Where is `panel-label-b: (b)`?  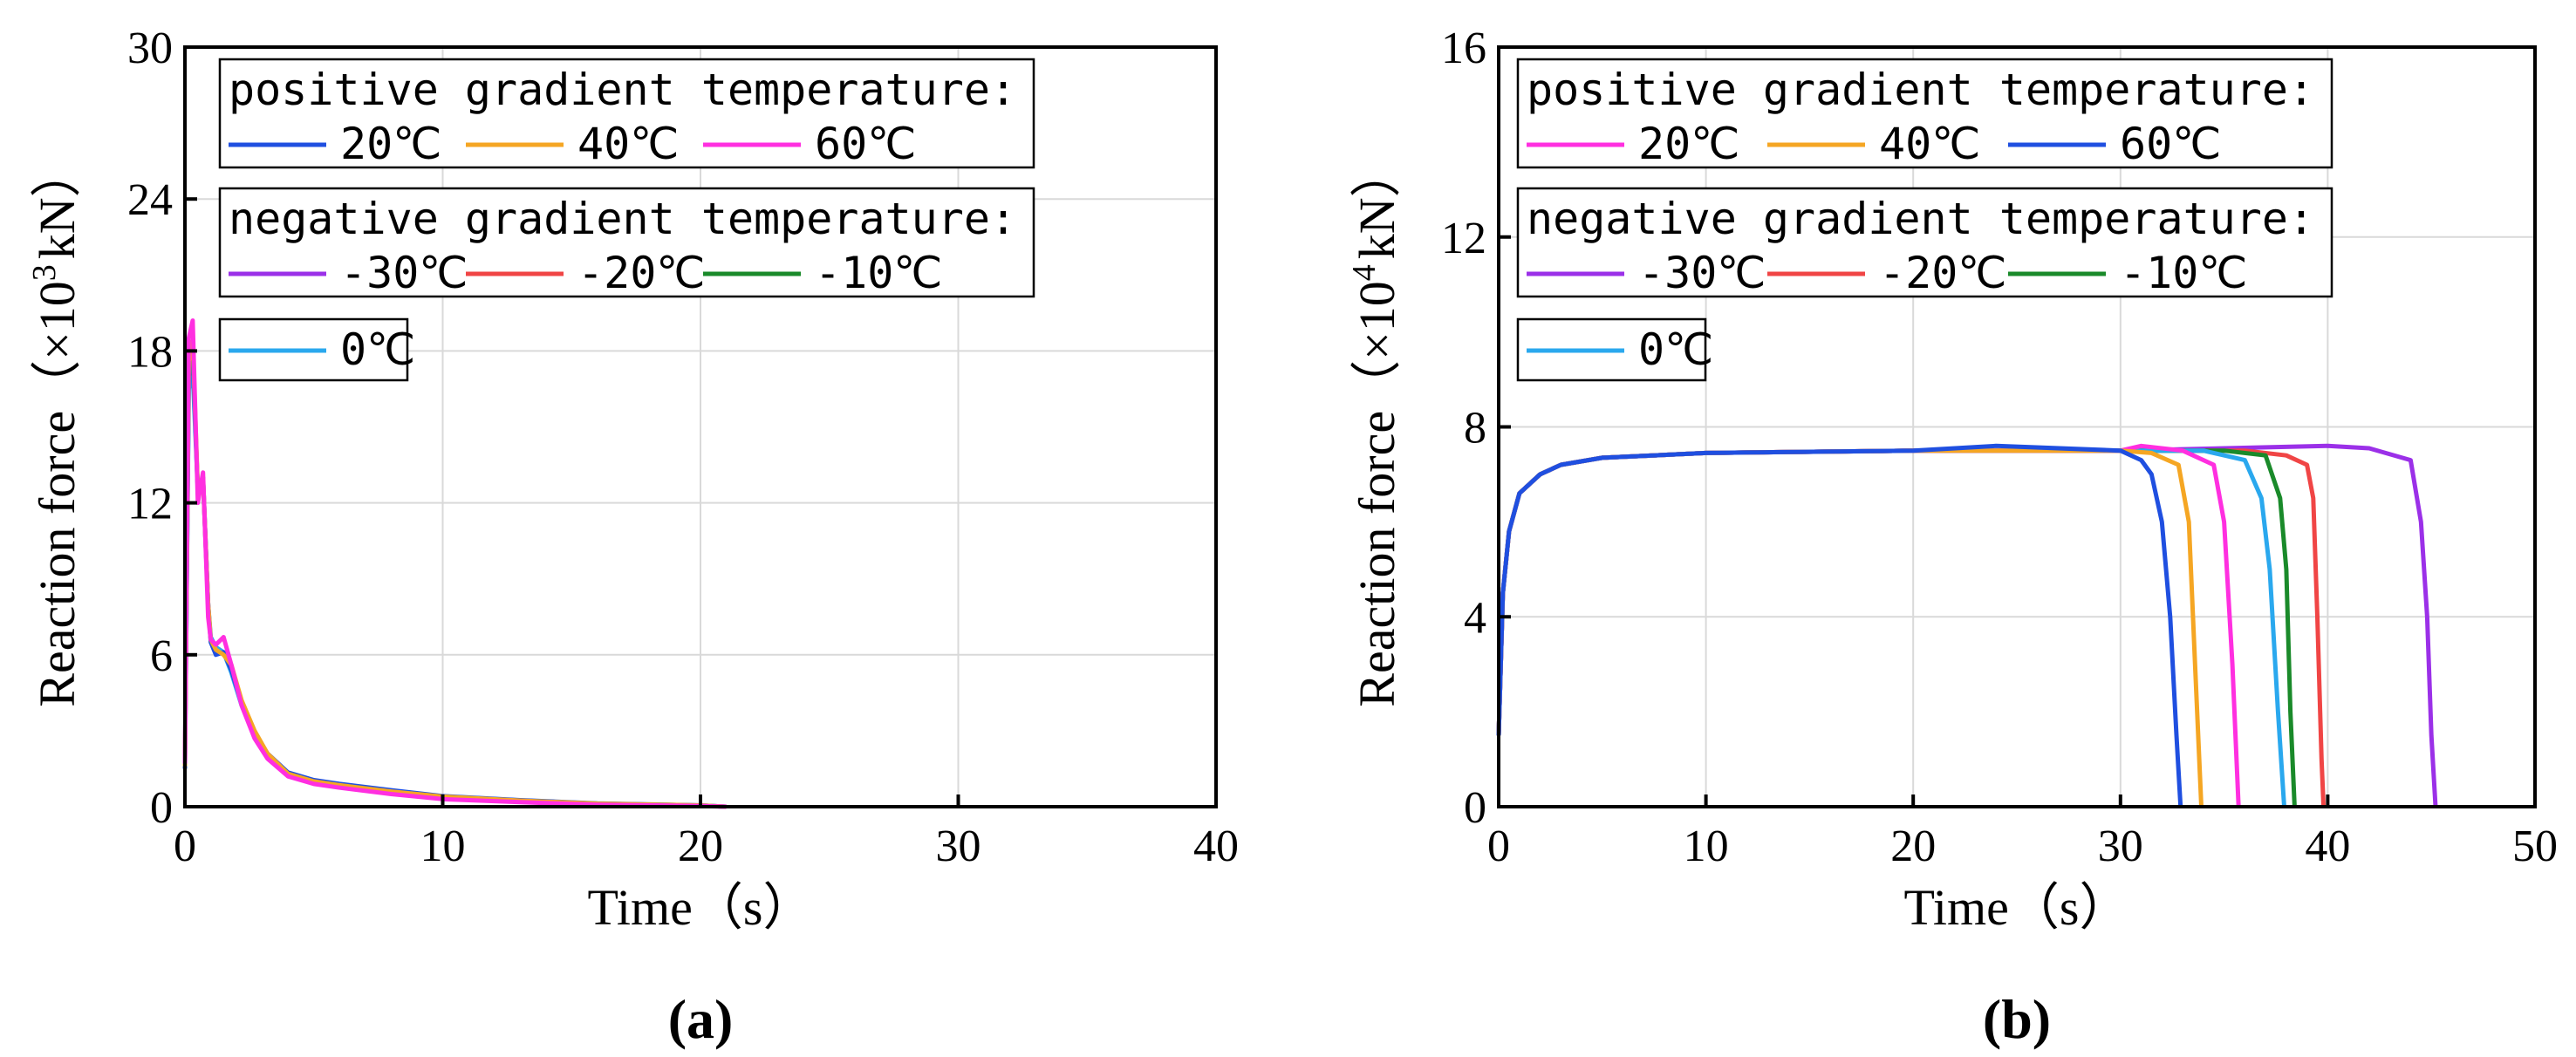
panel-label-b: (b) is located at coordinates (2017, 1019).